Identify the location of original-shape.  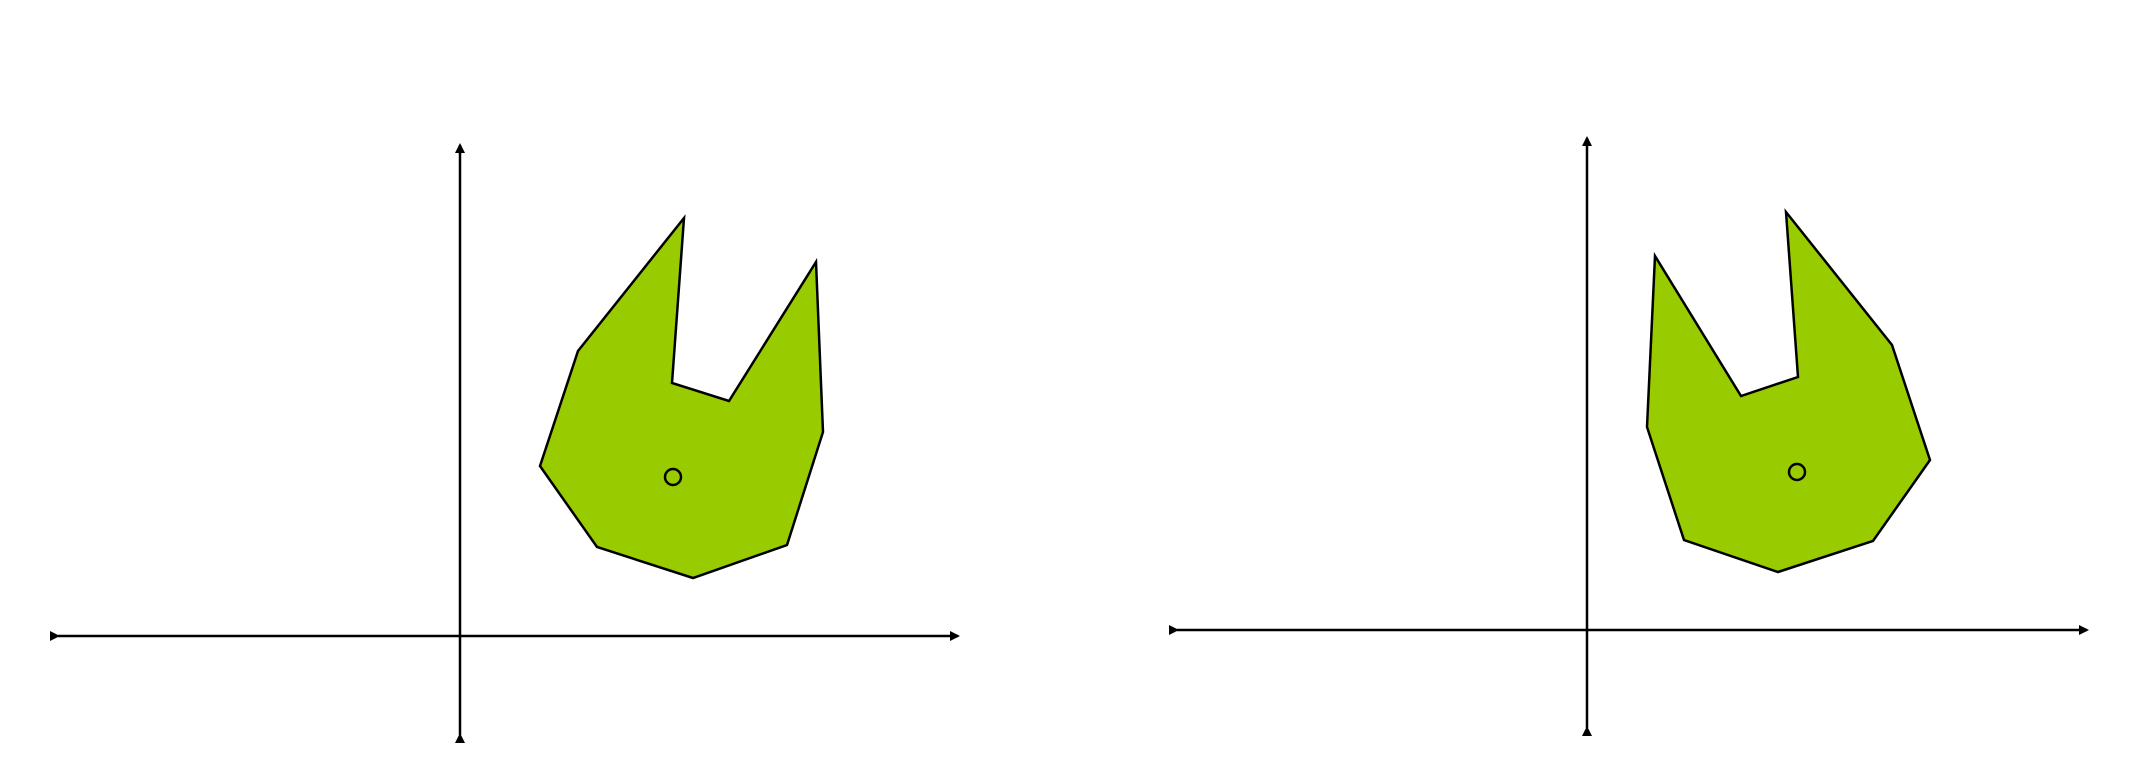
(681, 397).